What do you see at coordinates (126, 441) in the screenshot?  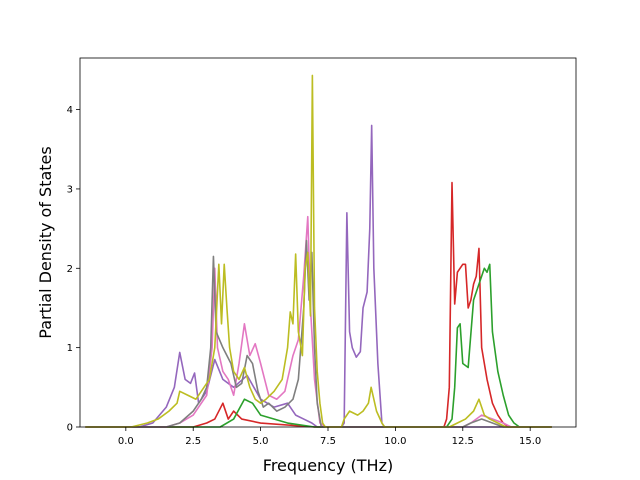 I see `x-tick-label: 0.0` at bounding box center [126, 441].